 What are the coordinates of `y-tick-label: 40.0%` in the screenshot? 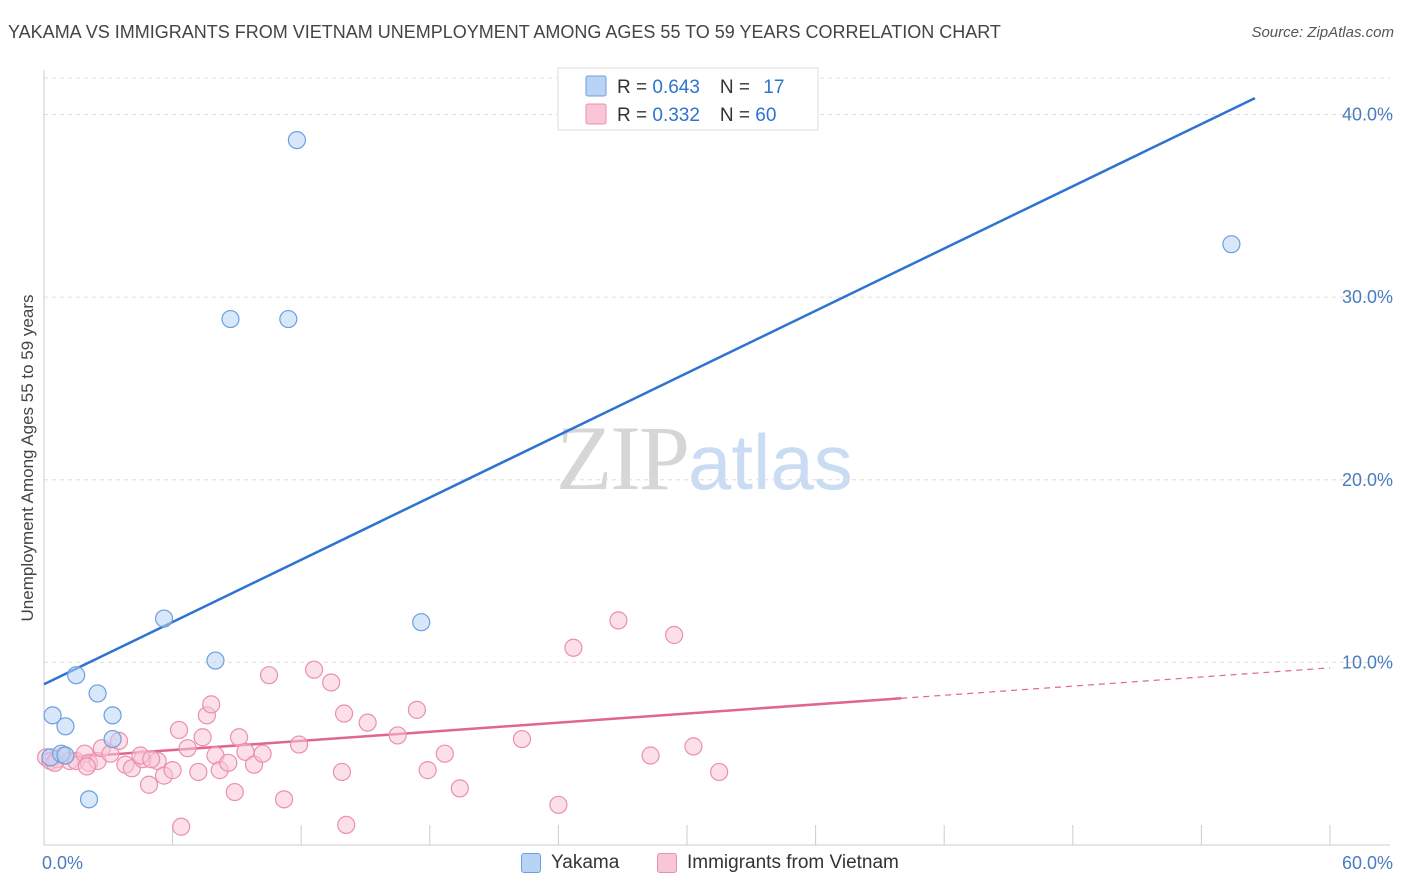 It's located at (1367, 115).